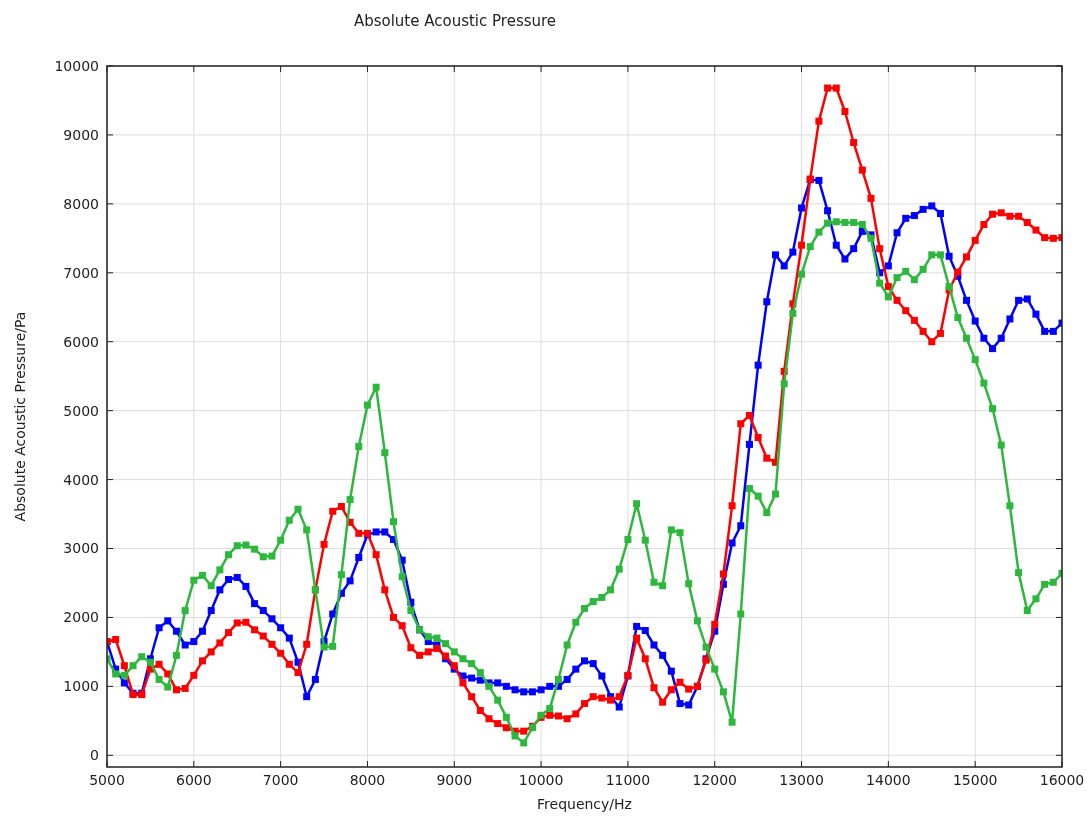 This screenshot has width=1089, height=822. I want to click on x-tick-label: 14000, so click(888, 780).